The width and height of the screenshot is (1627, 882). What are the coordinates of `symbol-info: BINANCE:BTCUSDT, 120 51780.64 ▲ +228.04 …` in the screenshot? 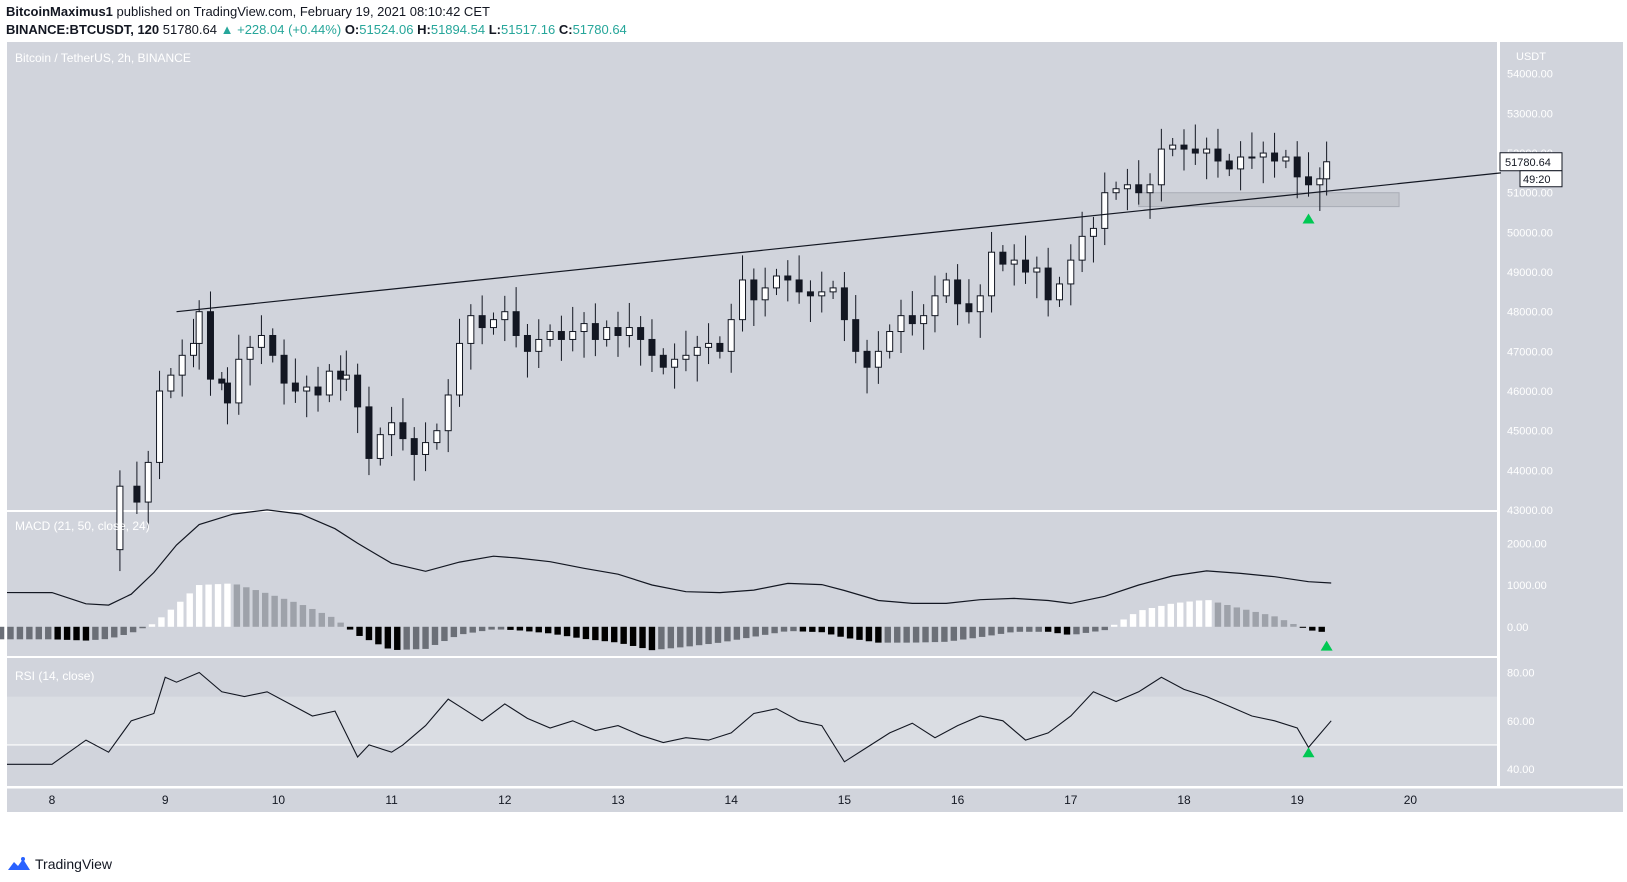 It's located at (316, 29).